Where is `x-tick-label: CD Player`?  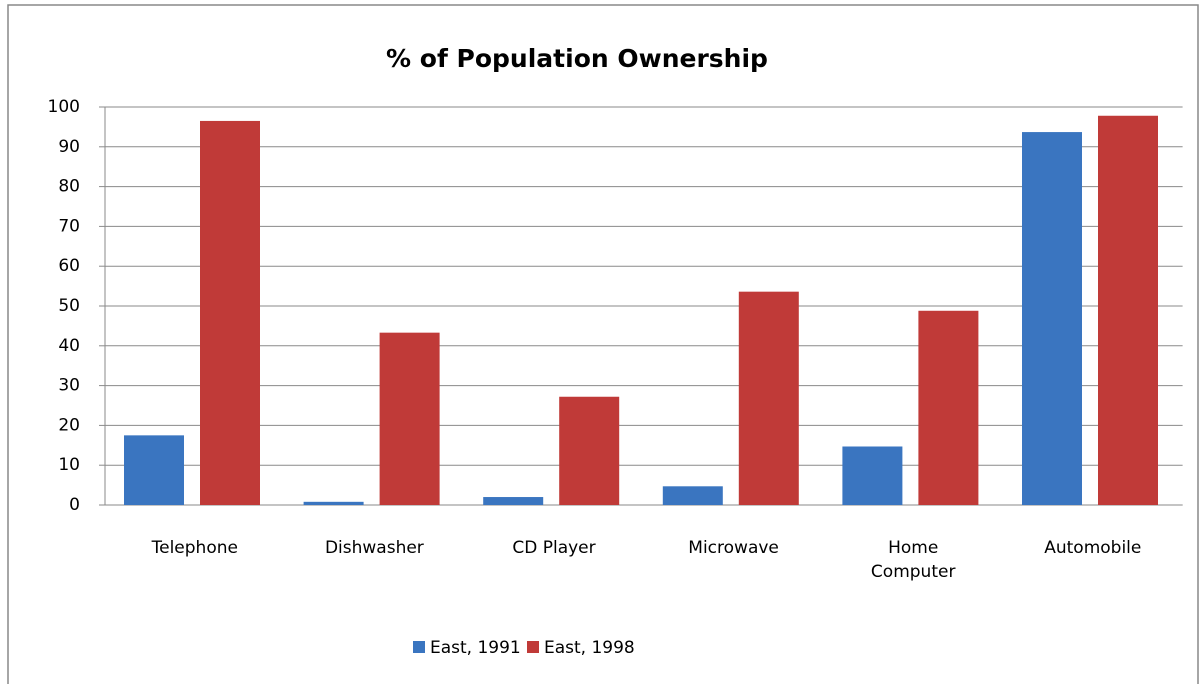
x-tick-label: CD Player is located at coordinates (554, 548).